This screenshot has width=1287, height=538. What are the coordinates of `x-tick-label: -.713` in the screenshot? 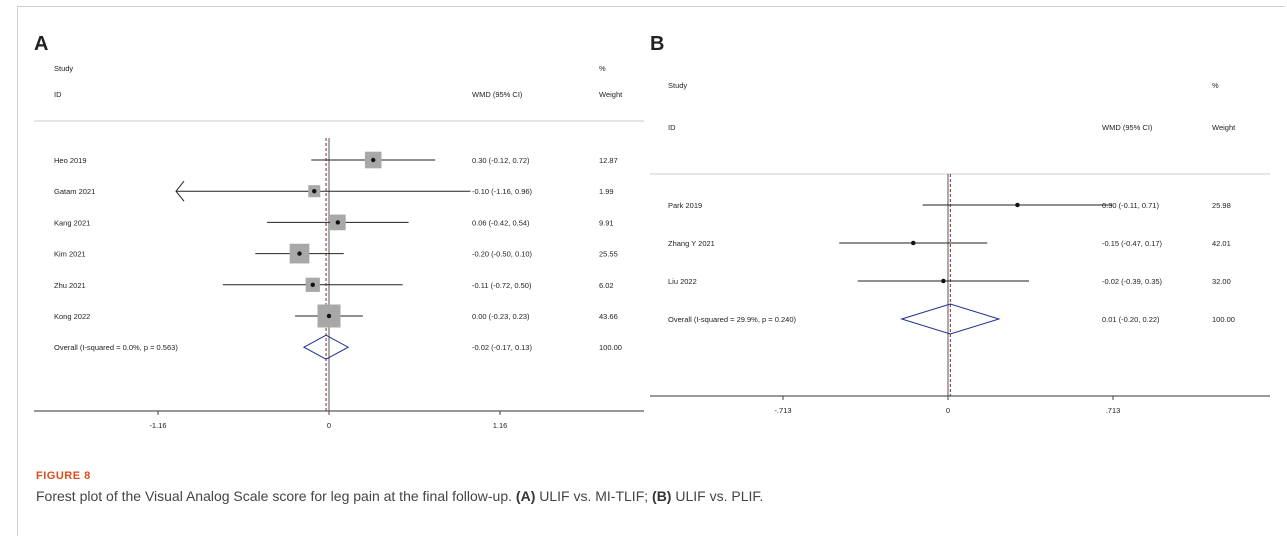 It's located at (782, 410).